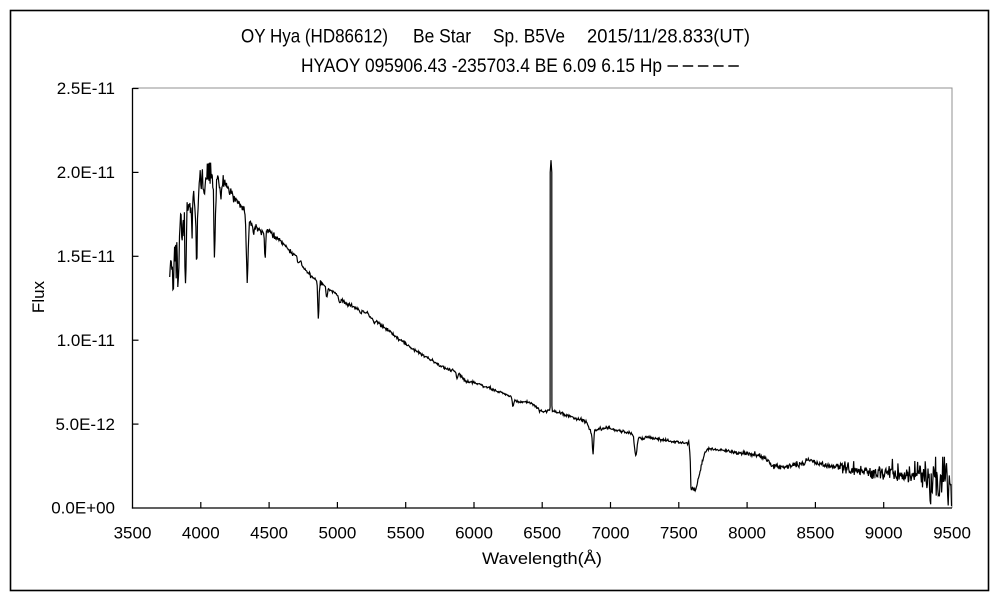 The width and height of the screenshot is (1000, 600). Describe the element at coordinates (474, 533) in the screenshot. I see `svg-text: 6000` at that location.